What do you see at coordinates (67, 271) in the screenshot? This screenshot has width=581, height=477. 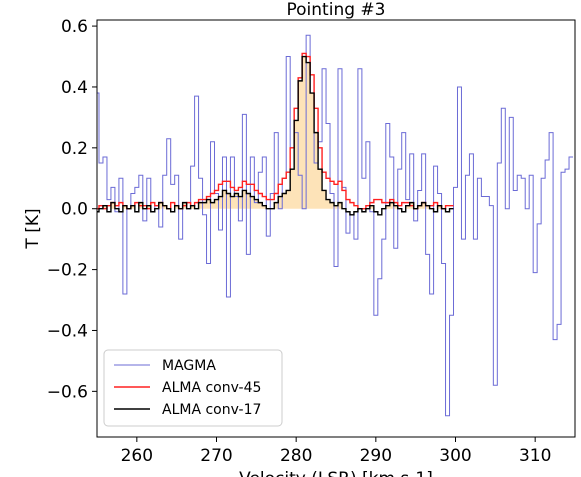 I see `y-tick-label: −0.2` at bounding box center [67, 271].